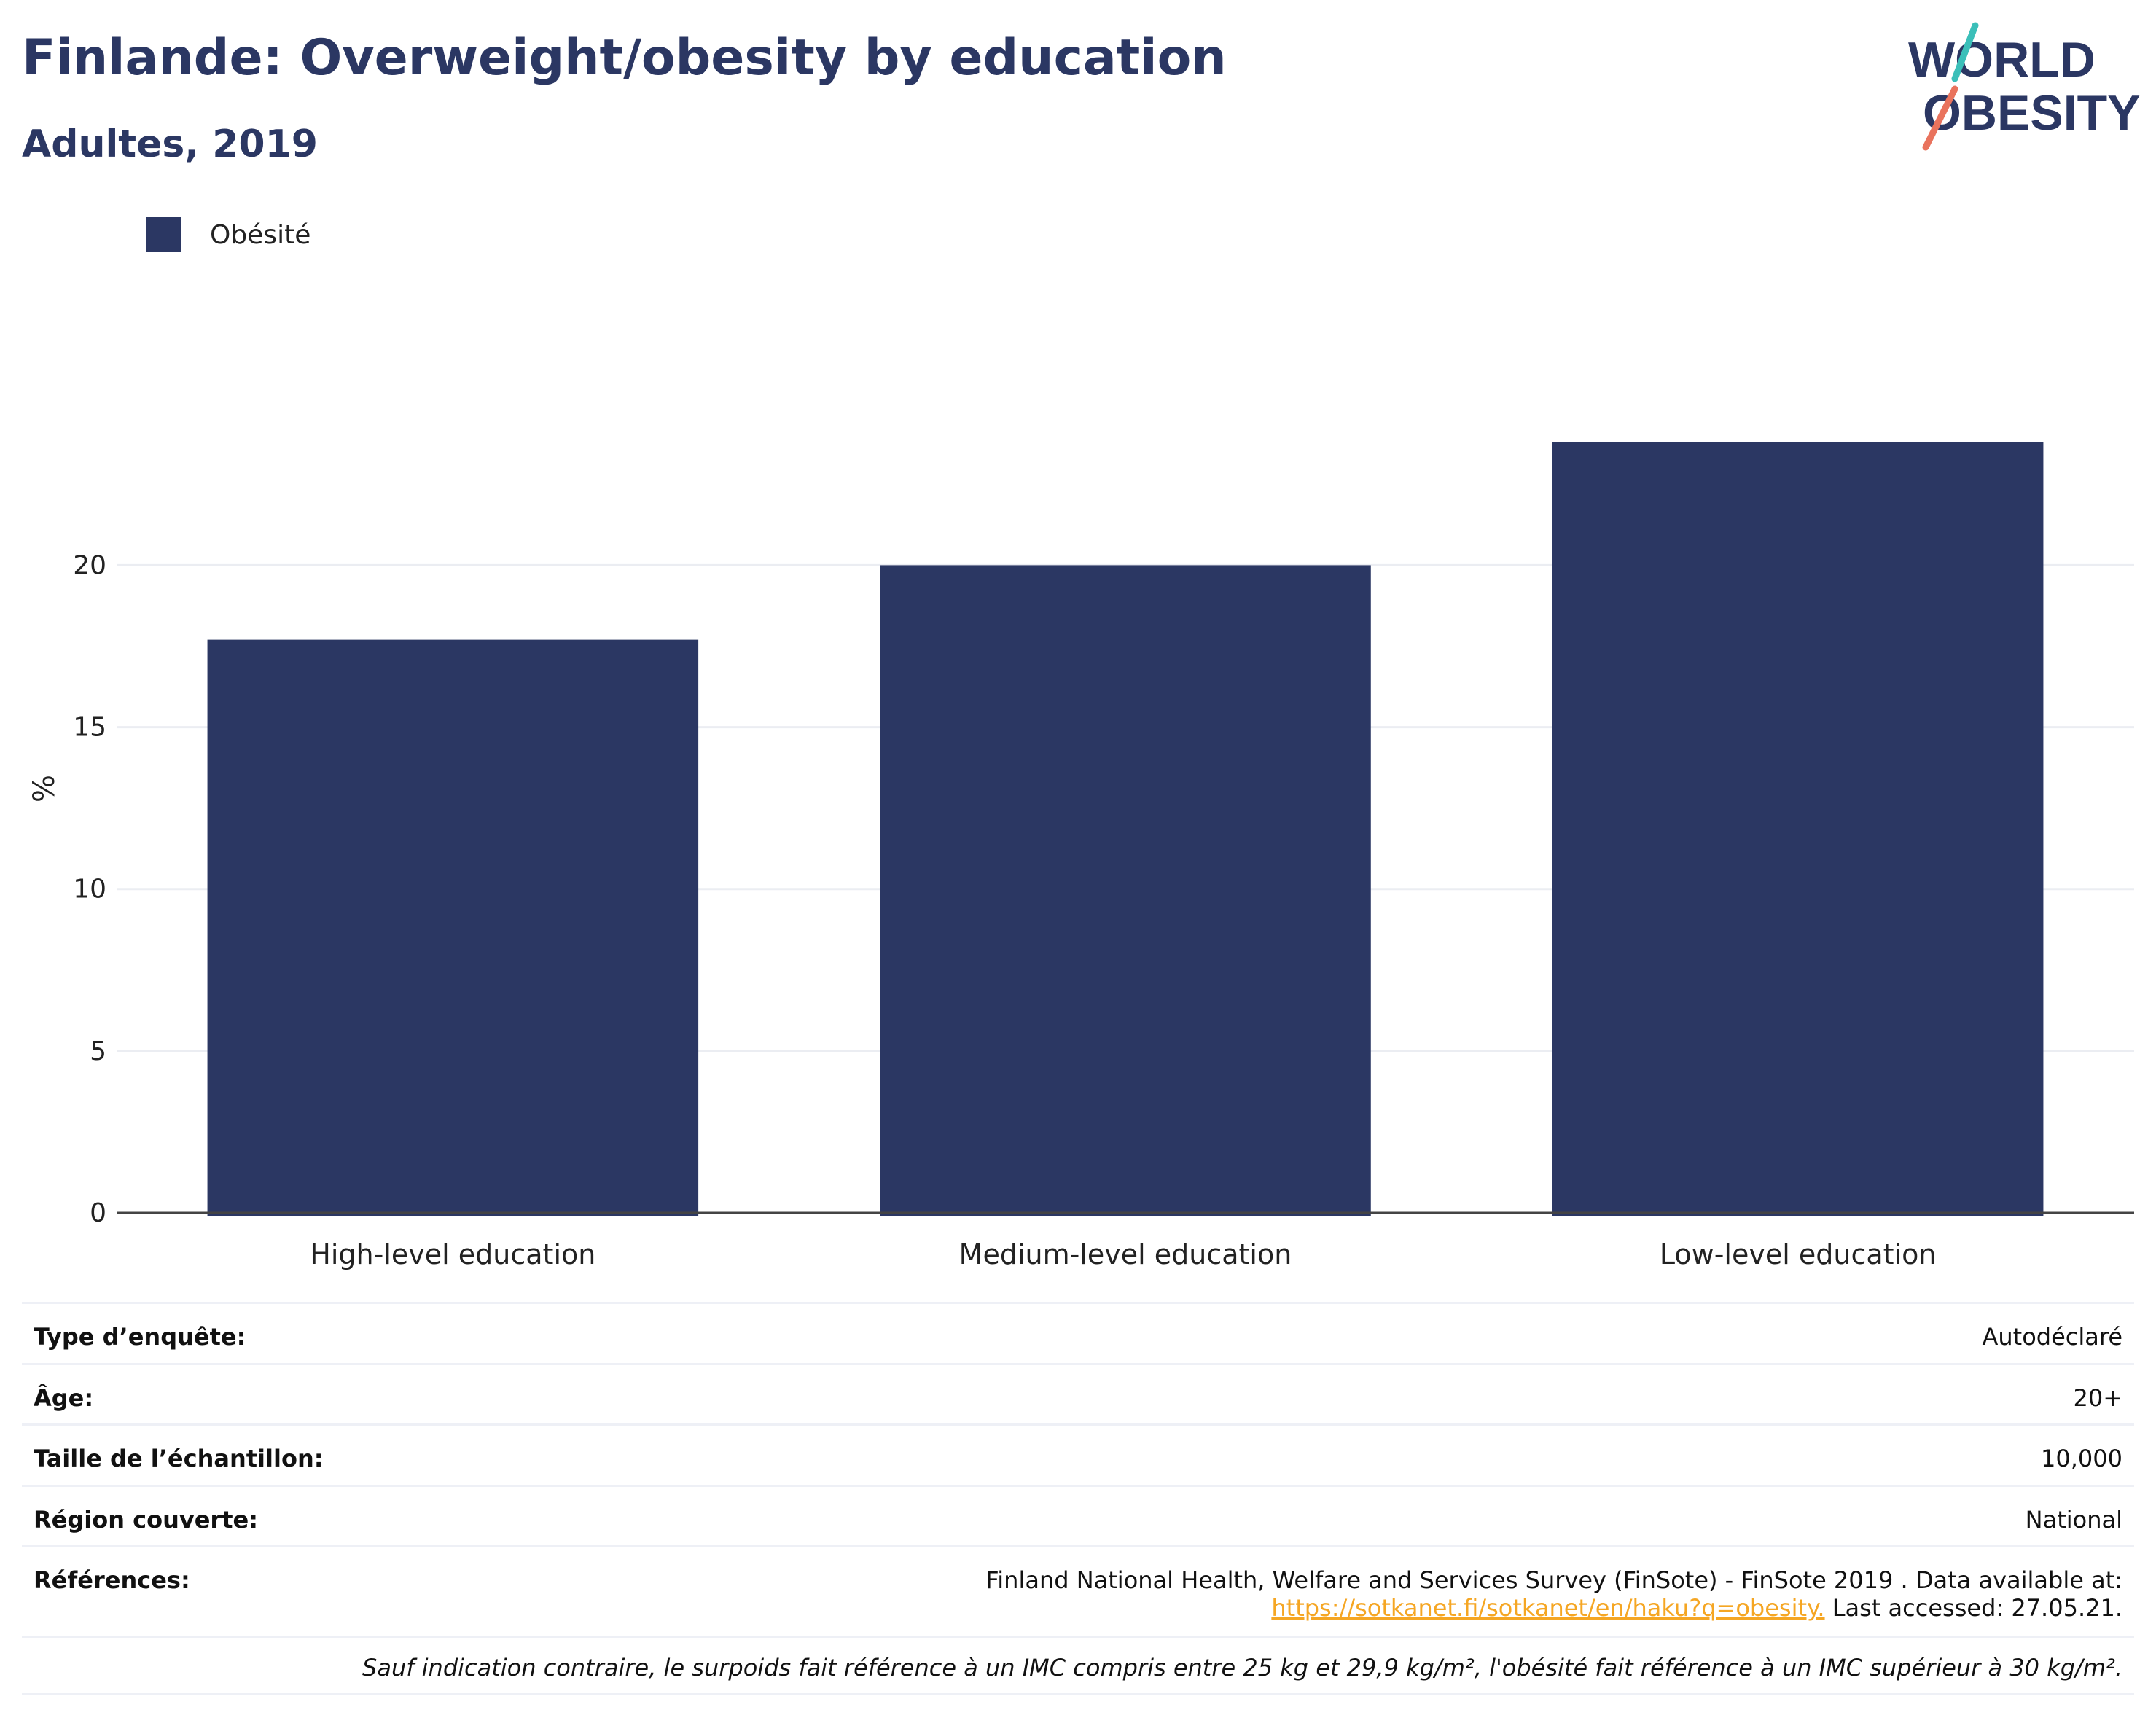 This screenshot has height=1734, width=2156. I want to click on meta-row-region: Région couverte: National, so click(1078, 1515).